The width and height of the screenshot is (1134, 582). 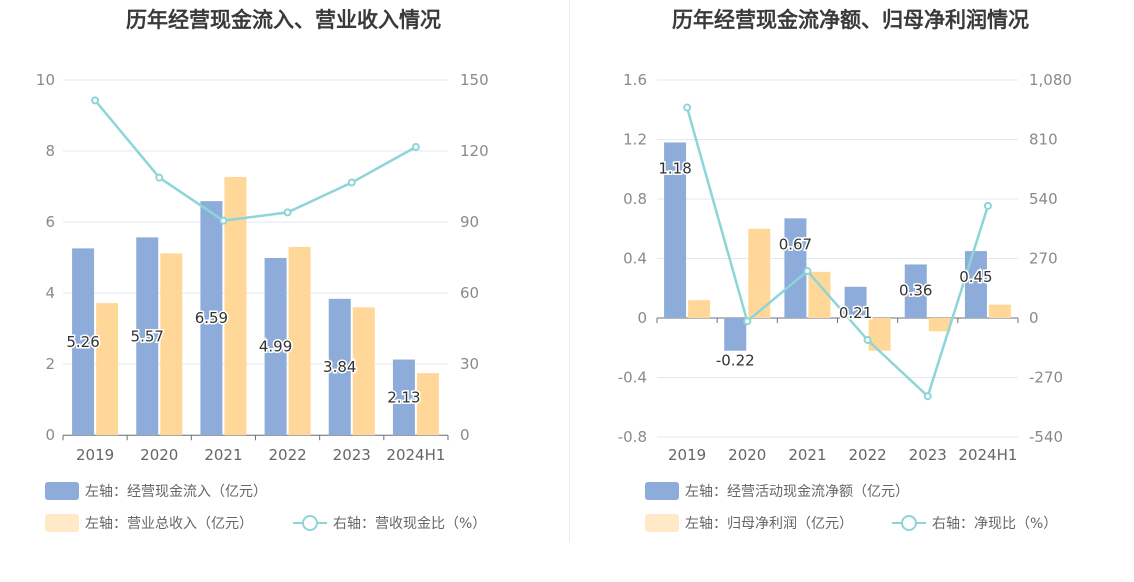 I want to click on x-tick-label: 2024H1, so click(x=987, y=455).